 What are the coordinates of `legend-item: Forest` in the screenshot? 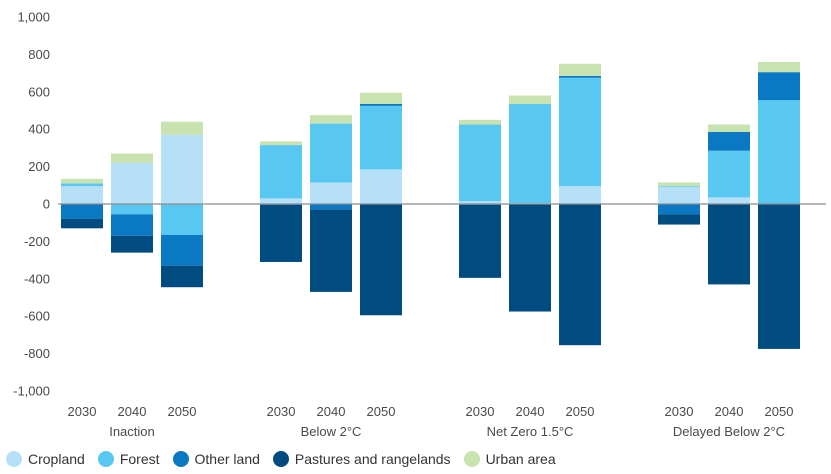 It's located at (128, 459).